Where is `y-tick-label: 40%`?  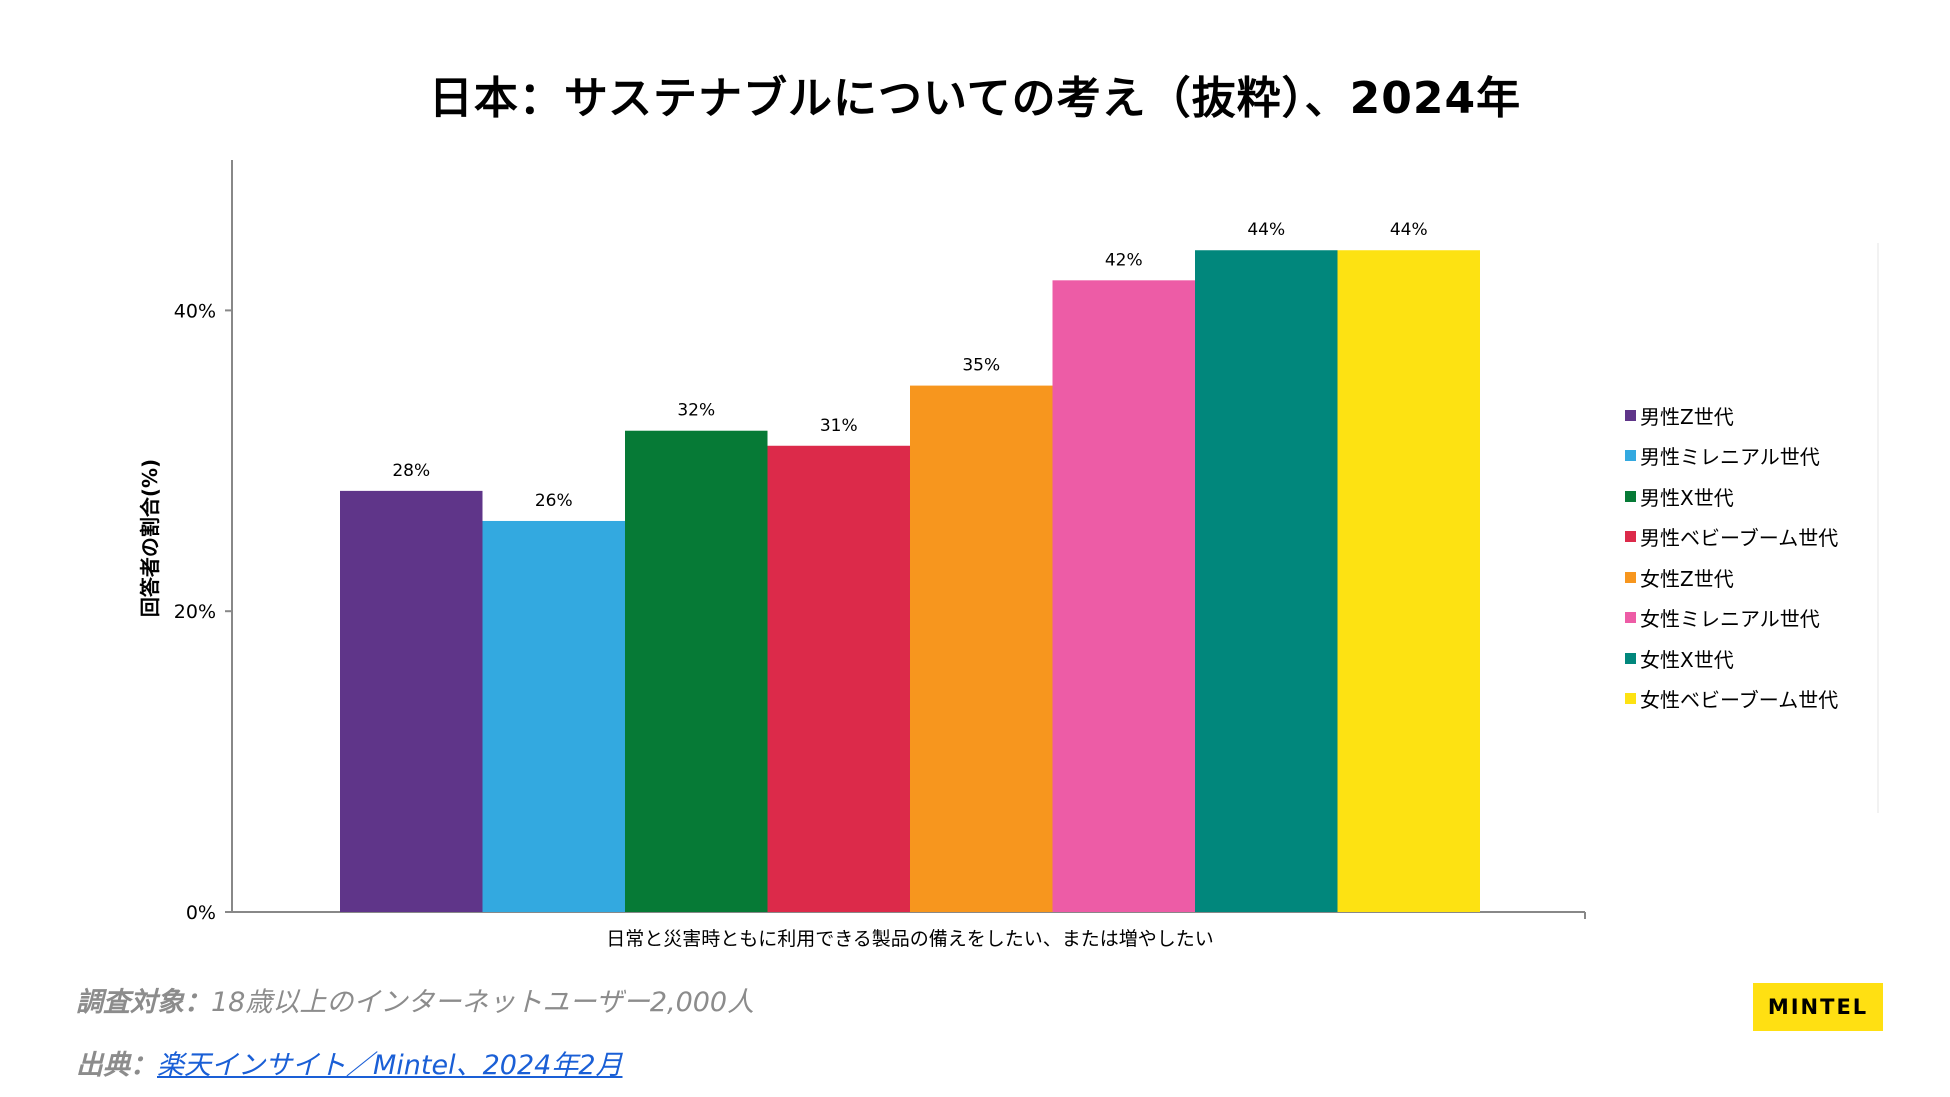 y-tick-label: 40% is located at coordinates (195, 311).